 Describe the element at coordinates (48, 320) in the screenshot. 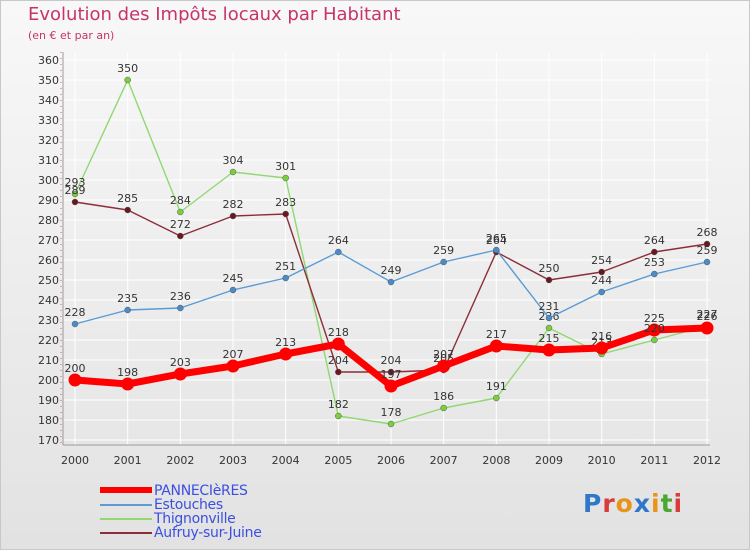

I see `y-tick-label: 230` at that location.